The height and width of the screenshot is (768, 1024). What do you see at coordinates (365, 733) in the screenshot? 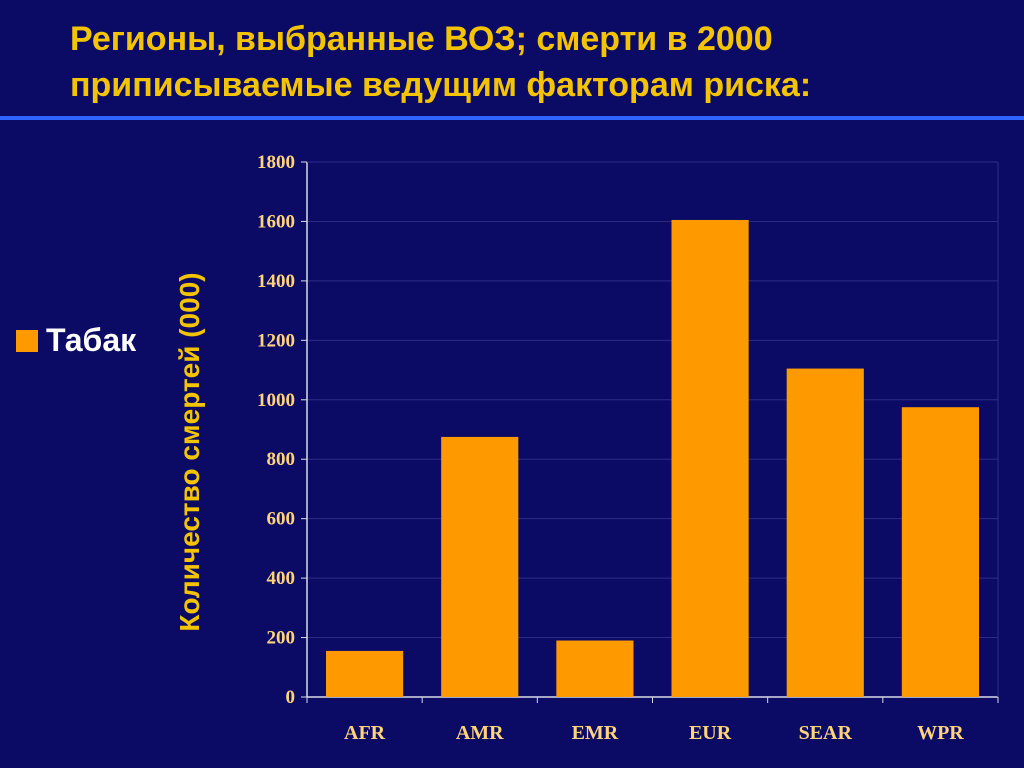
I see `x-category-label: AFR` at bounding box center [365, 733].